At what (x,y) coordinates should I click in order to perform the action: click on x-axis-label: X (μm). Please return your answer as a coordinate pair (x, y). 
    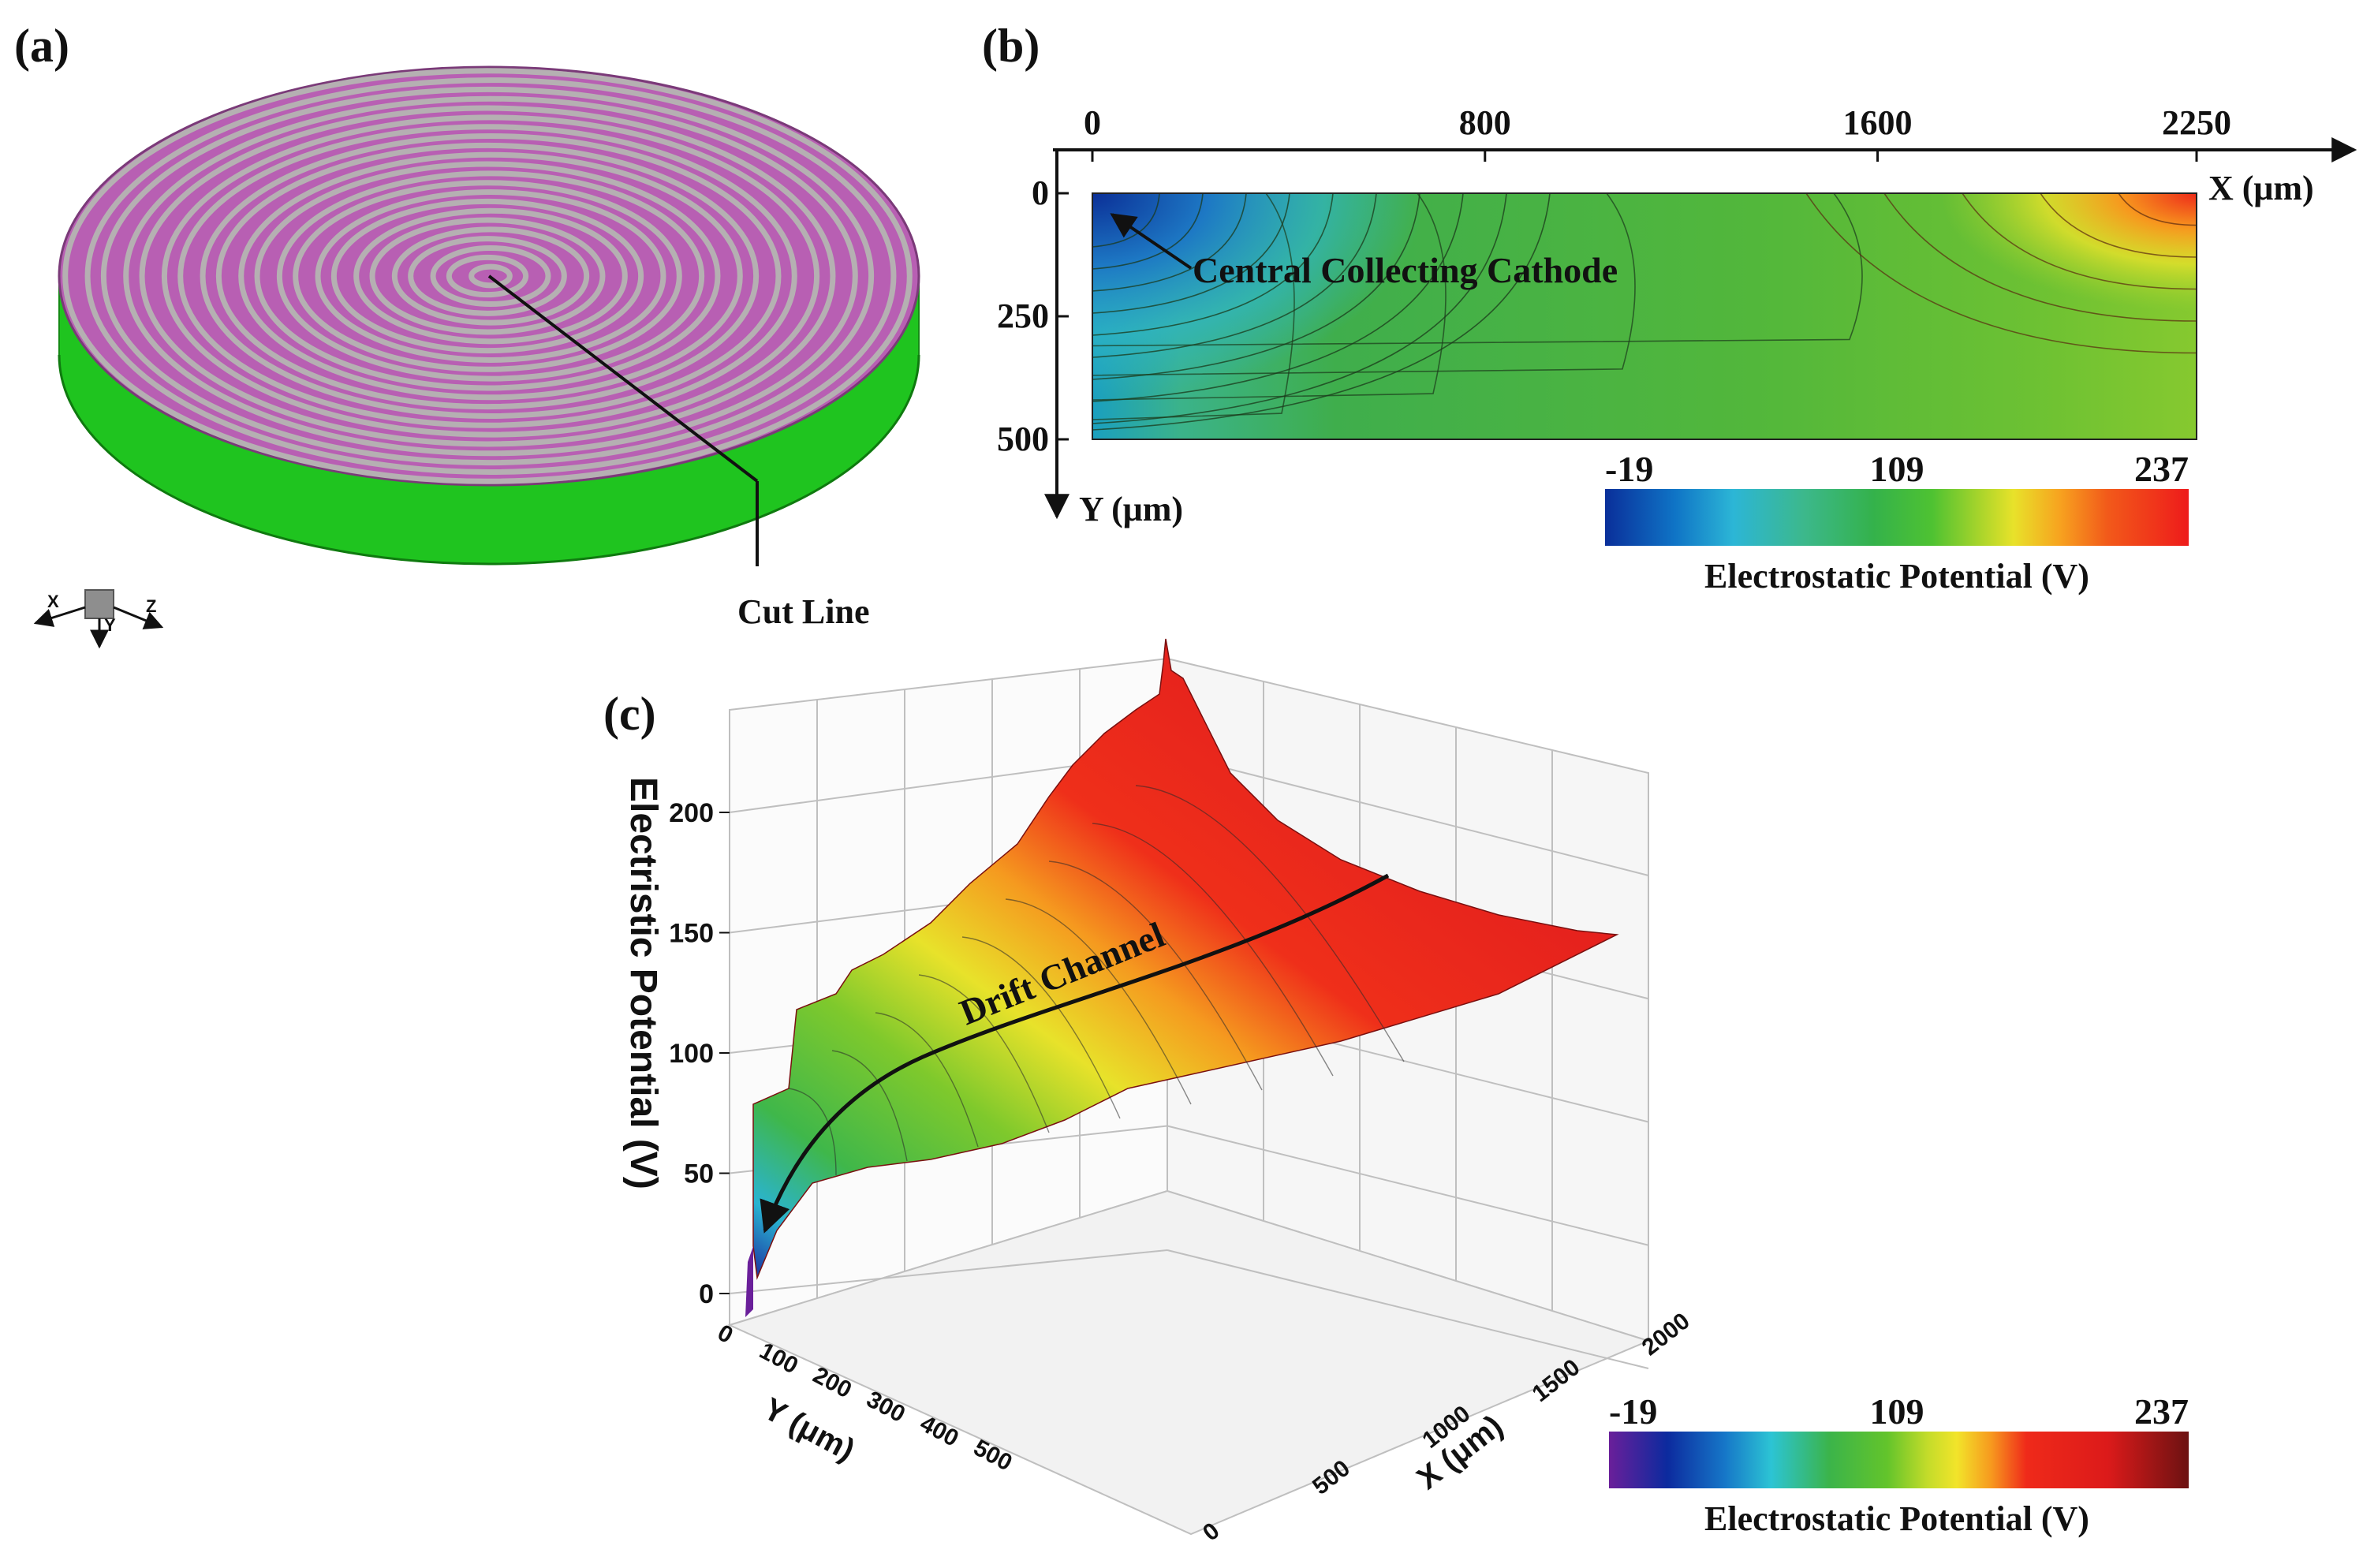
    Looking at the image, I should click on (2261, 188).